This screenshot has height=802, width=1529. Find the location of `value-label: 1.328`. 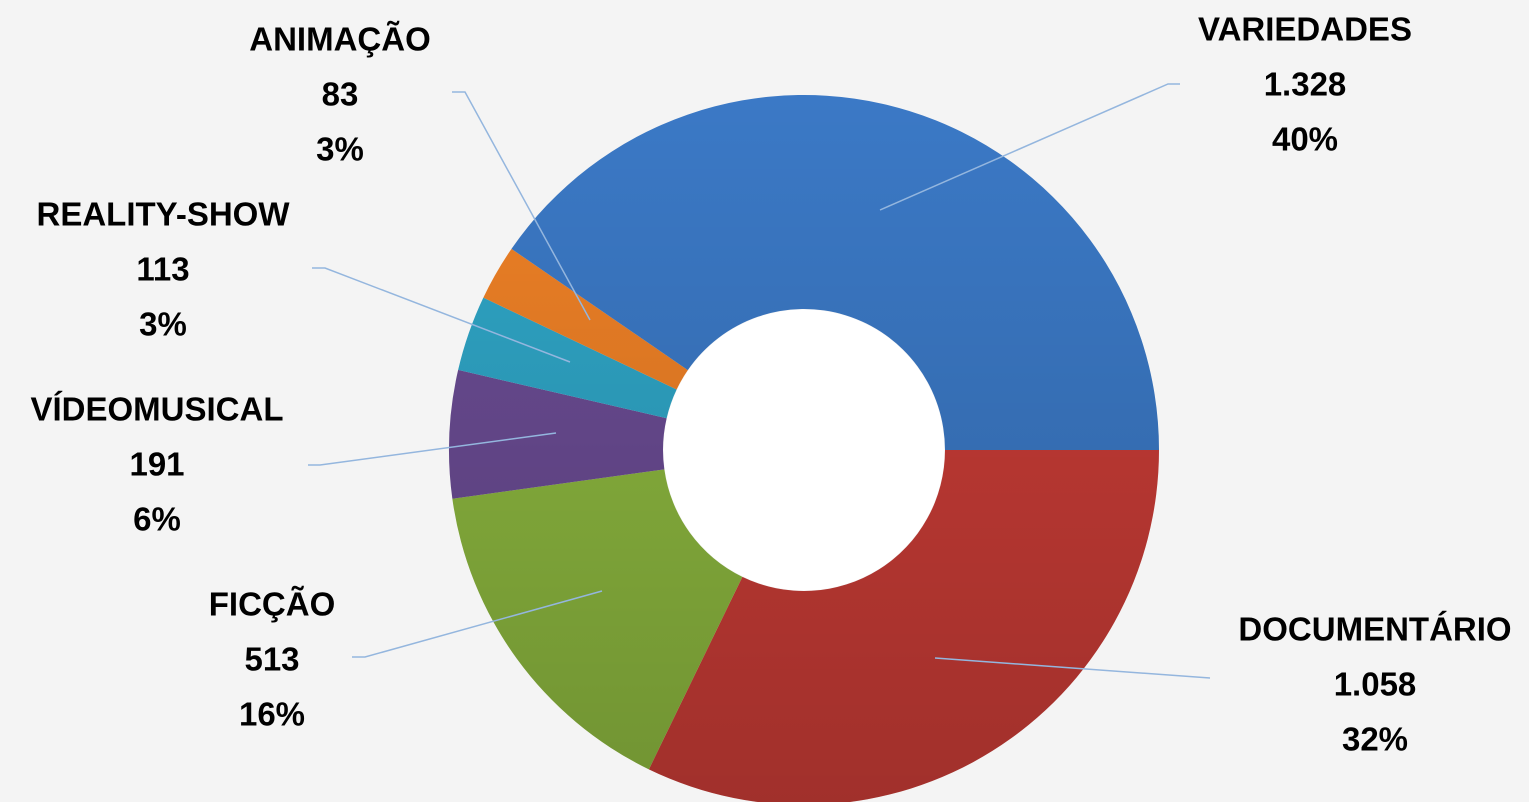

value-label: 1.328 is located at coordinates (1305, 84).